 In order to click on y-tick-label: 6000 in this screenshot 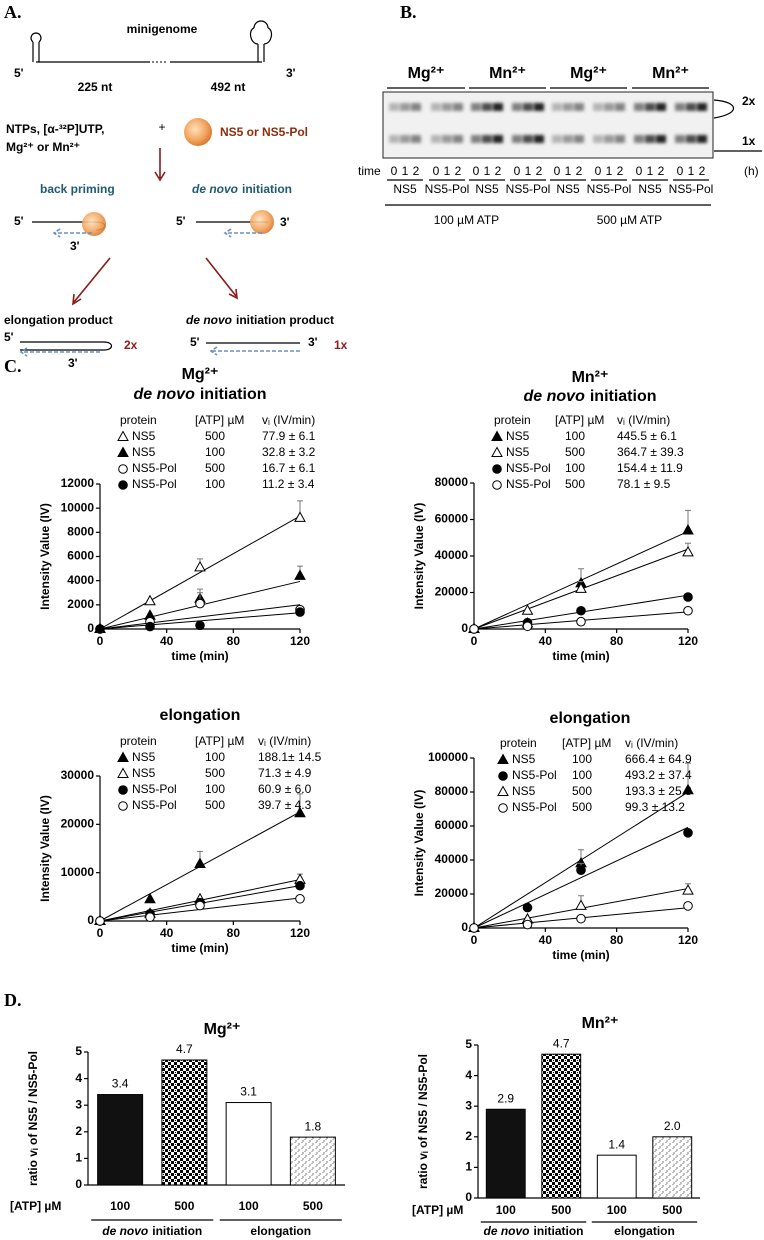, I will do `click(80, 556)`.